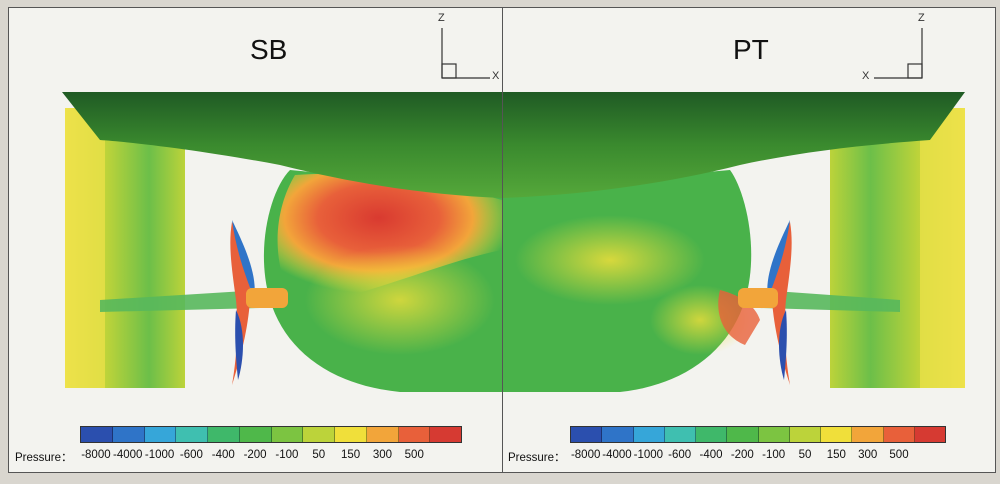 The height and width of the screenshot is (484, 1000). I want to click on colorbar-tick-right: 150, so click(836, 455).